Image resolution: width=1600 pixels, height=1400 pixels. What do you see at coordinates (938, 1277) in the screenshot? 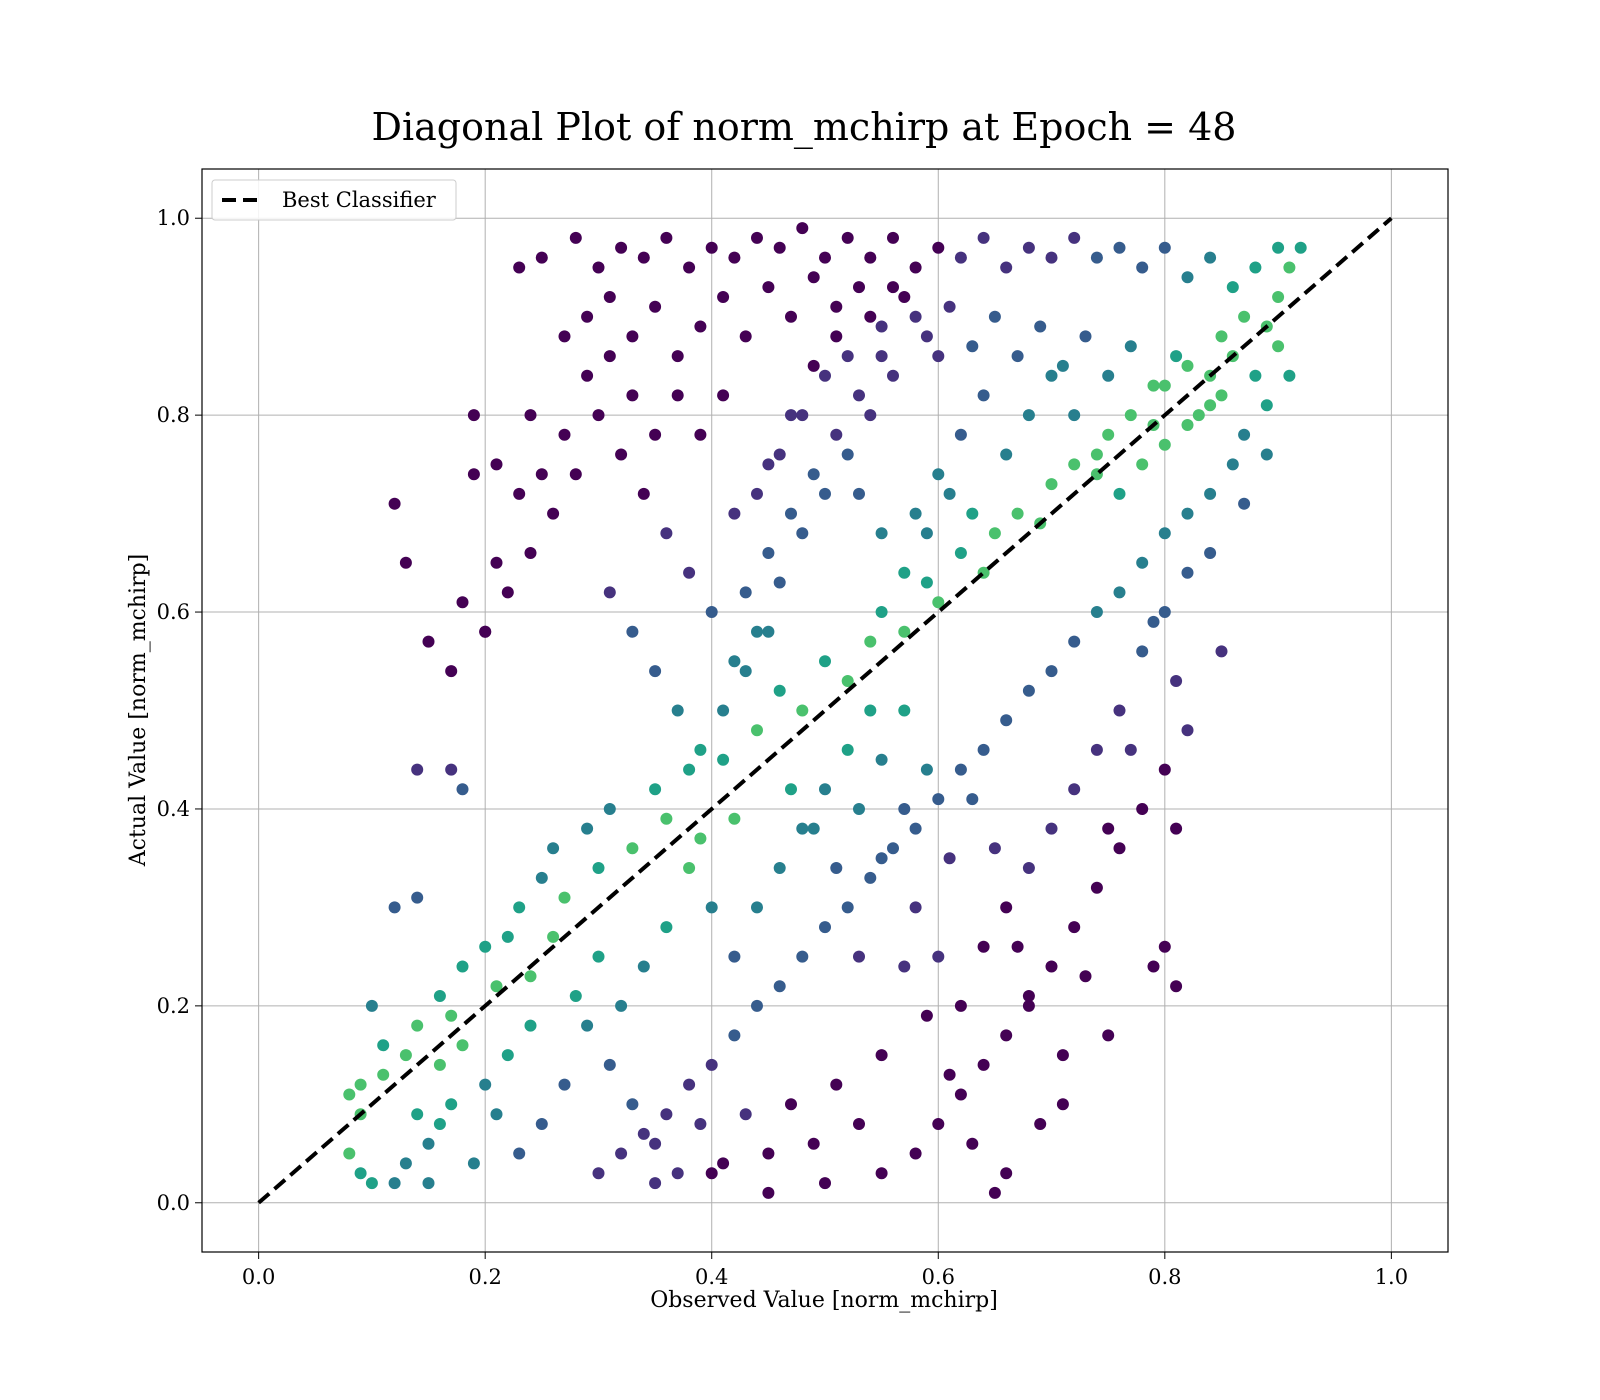
I see `x-tick-label: 0.6` at bounding box center [938, 1277].